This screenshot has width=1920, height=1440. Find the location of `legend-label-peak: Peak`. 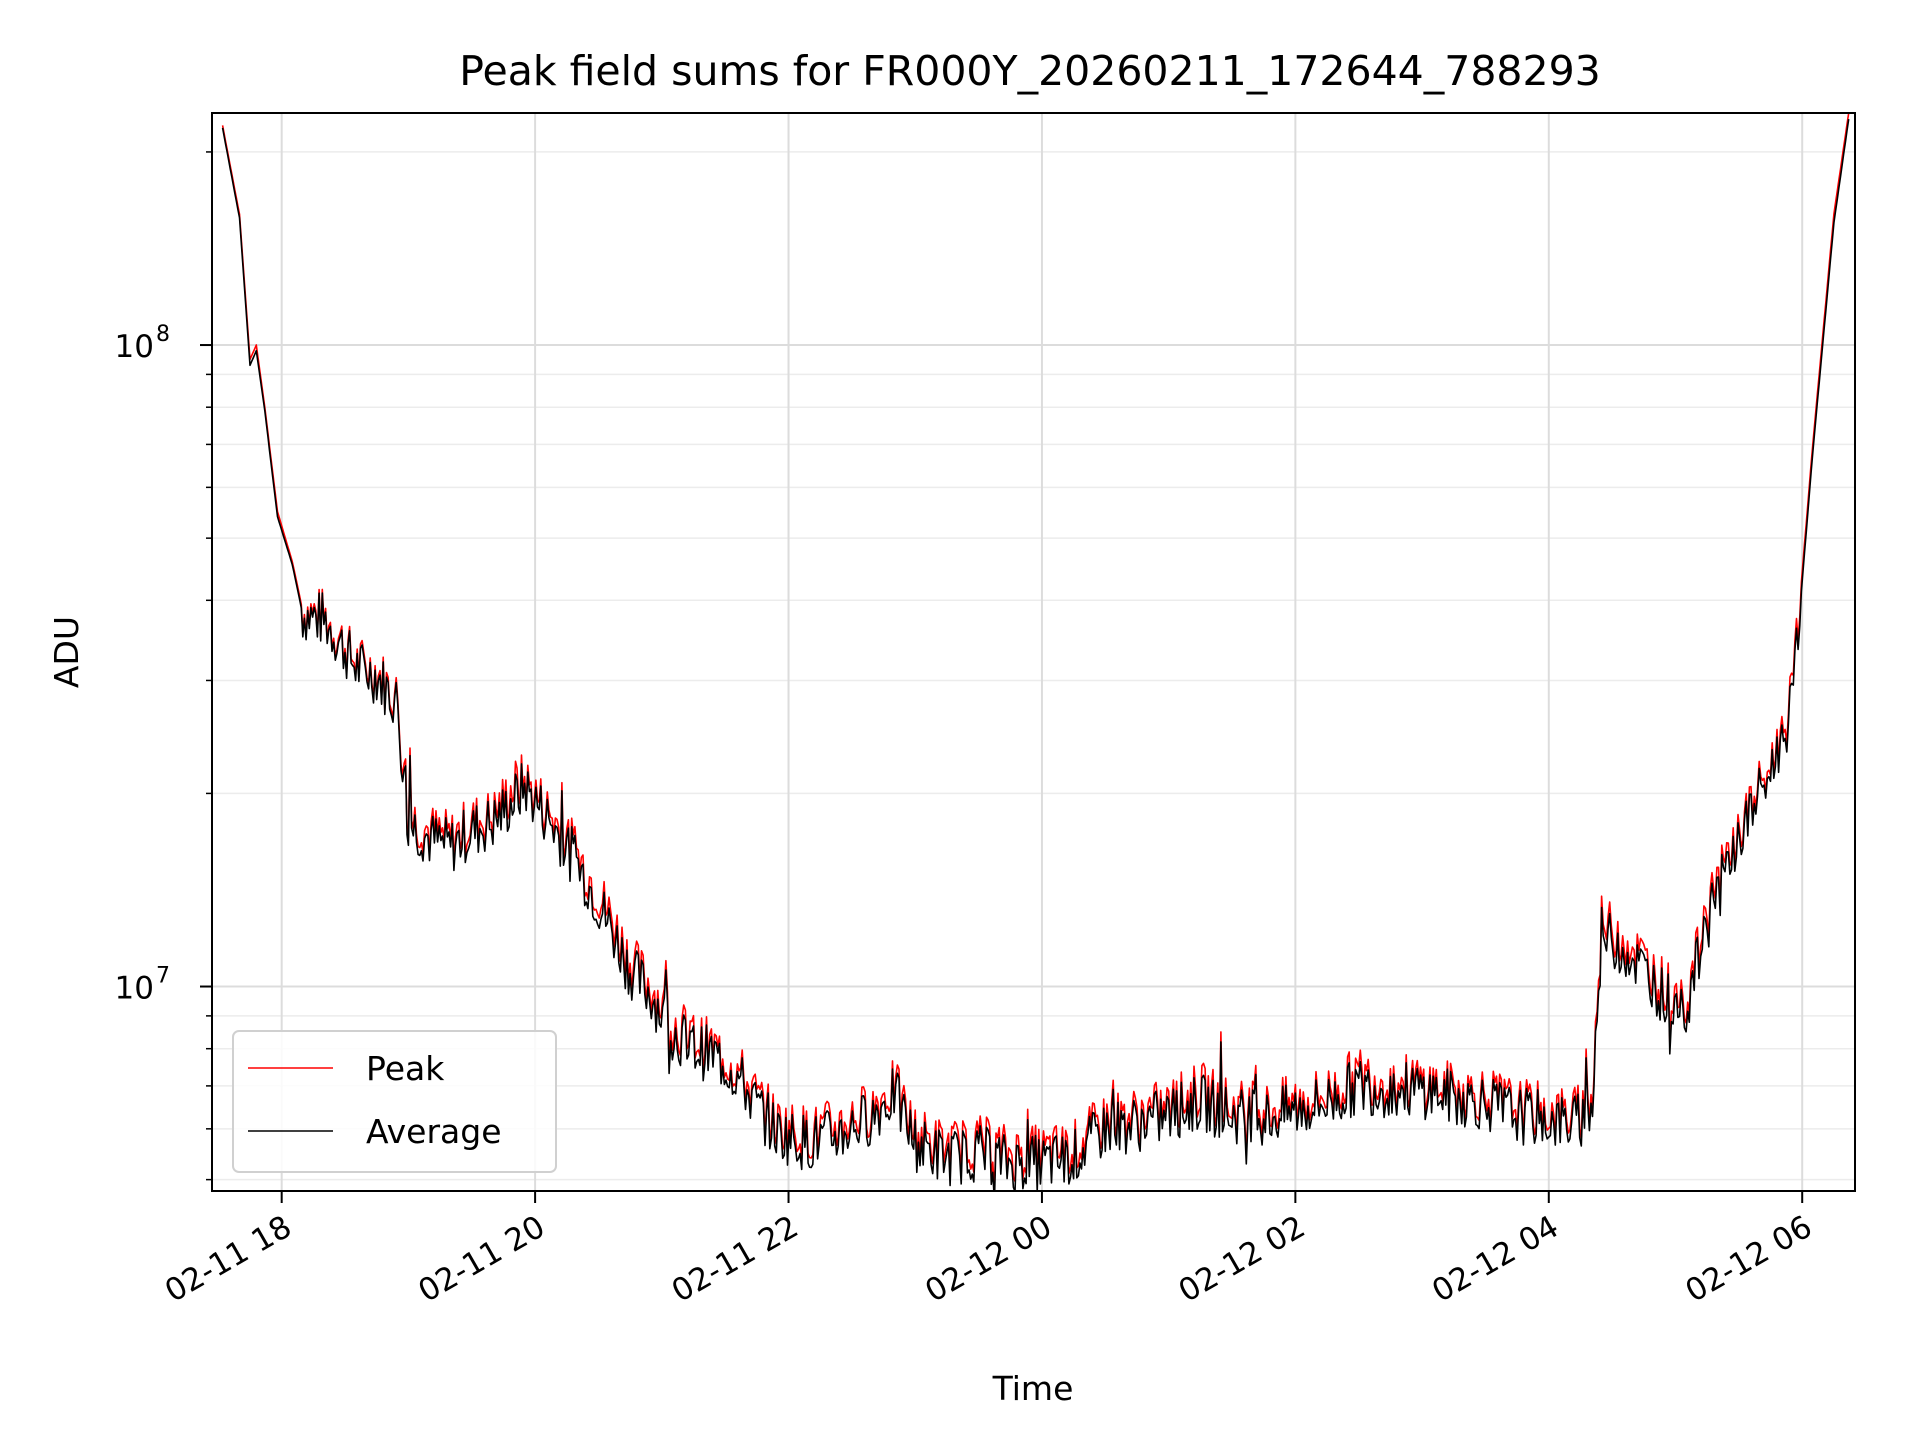

legend-label-peak: Peak is located at coordinates (405, 1068).